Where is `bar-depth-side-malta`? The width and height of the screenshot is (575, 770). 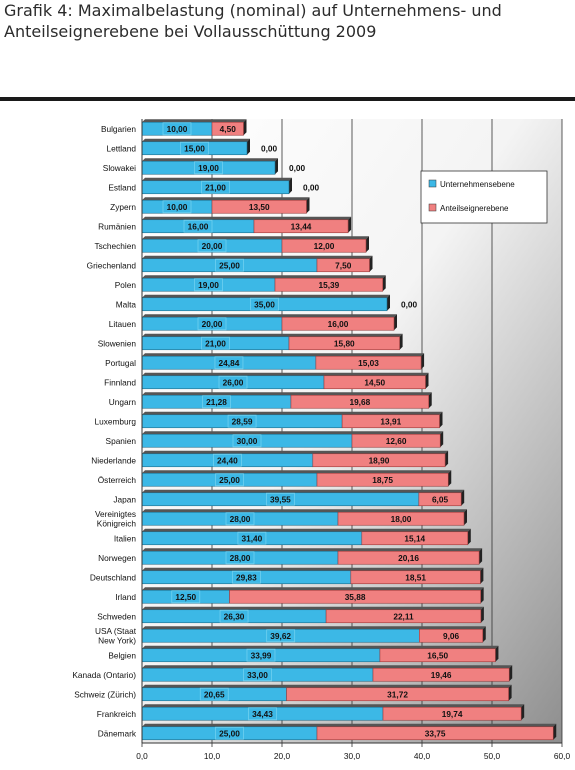 bar-depth-side-malta is located at coordinates (388, 302).